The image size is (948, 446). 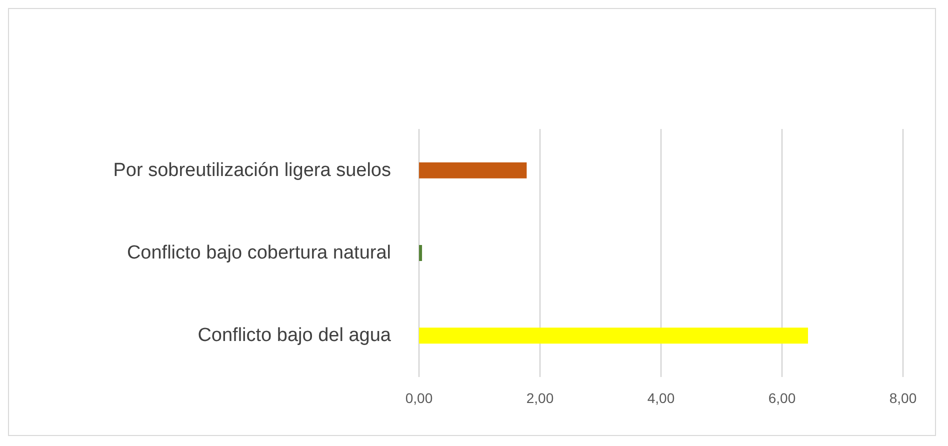 I want to click on x-tick-label: 0,00, so click(x=419, y=398).